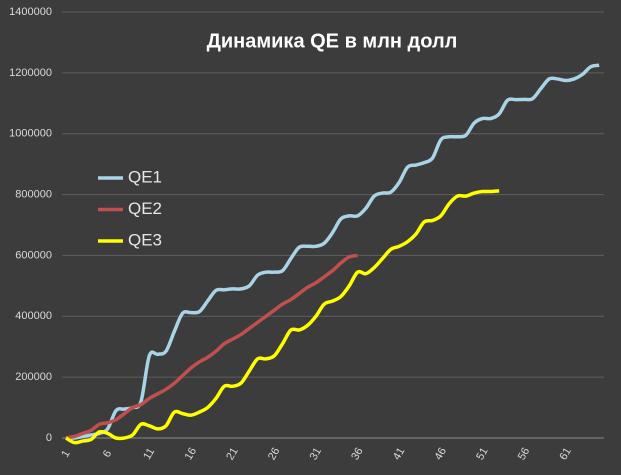  What do you see at coordinates (565, 454) in the screenshot?
I see `x-tick-label: 61` at bounding box center [565, 454].